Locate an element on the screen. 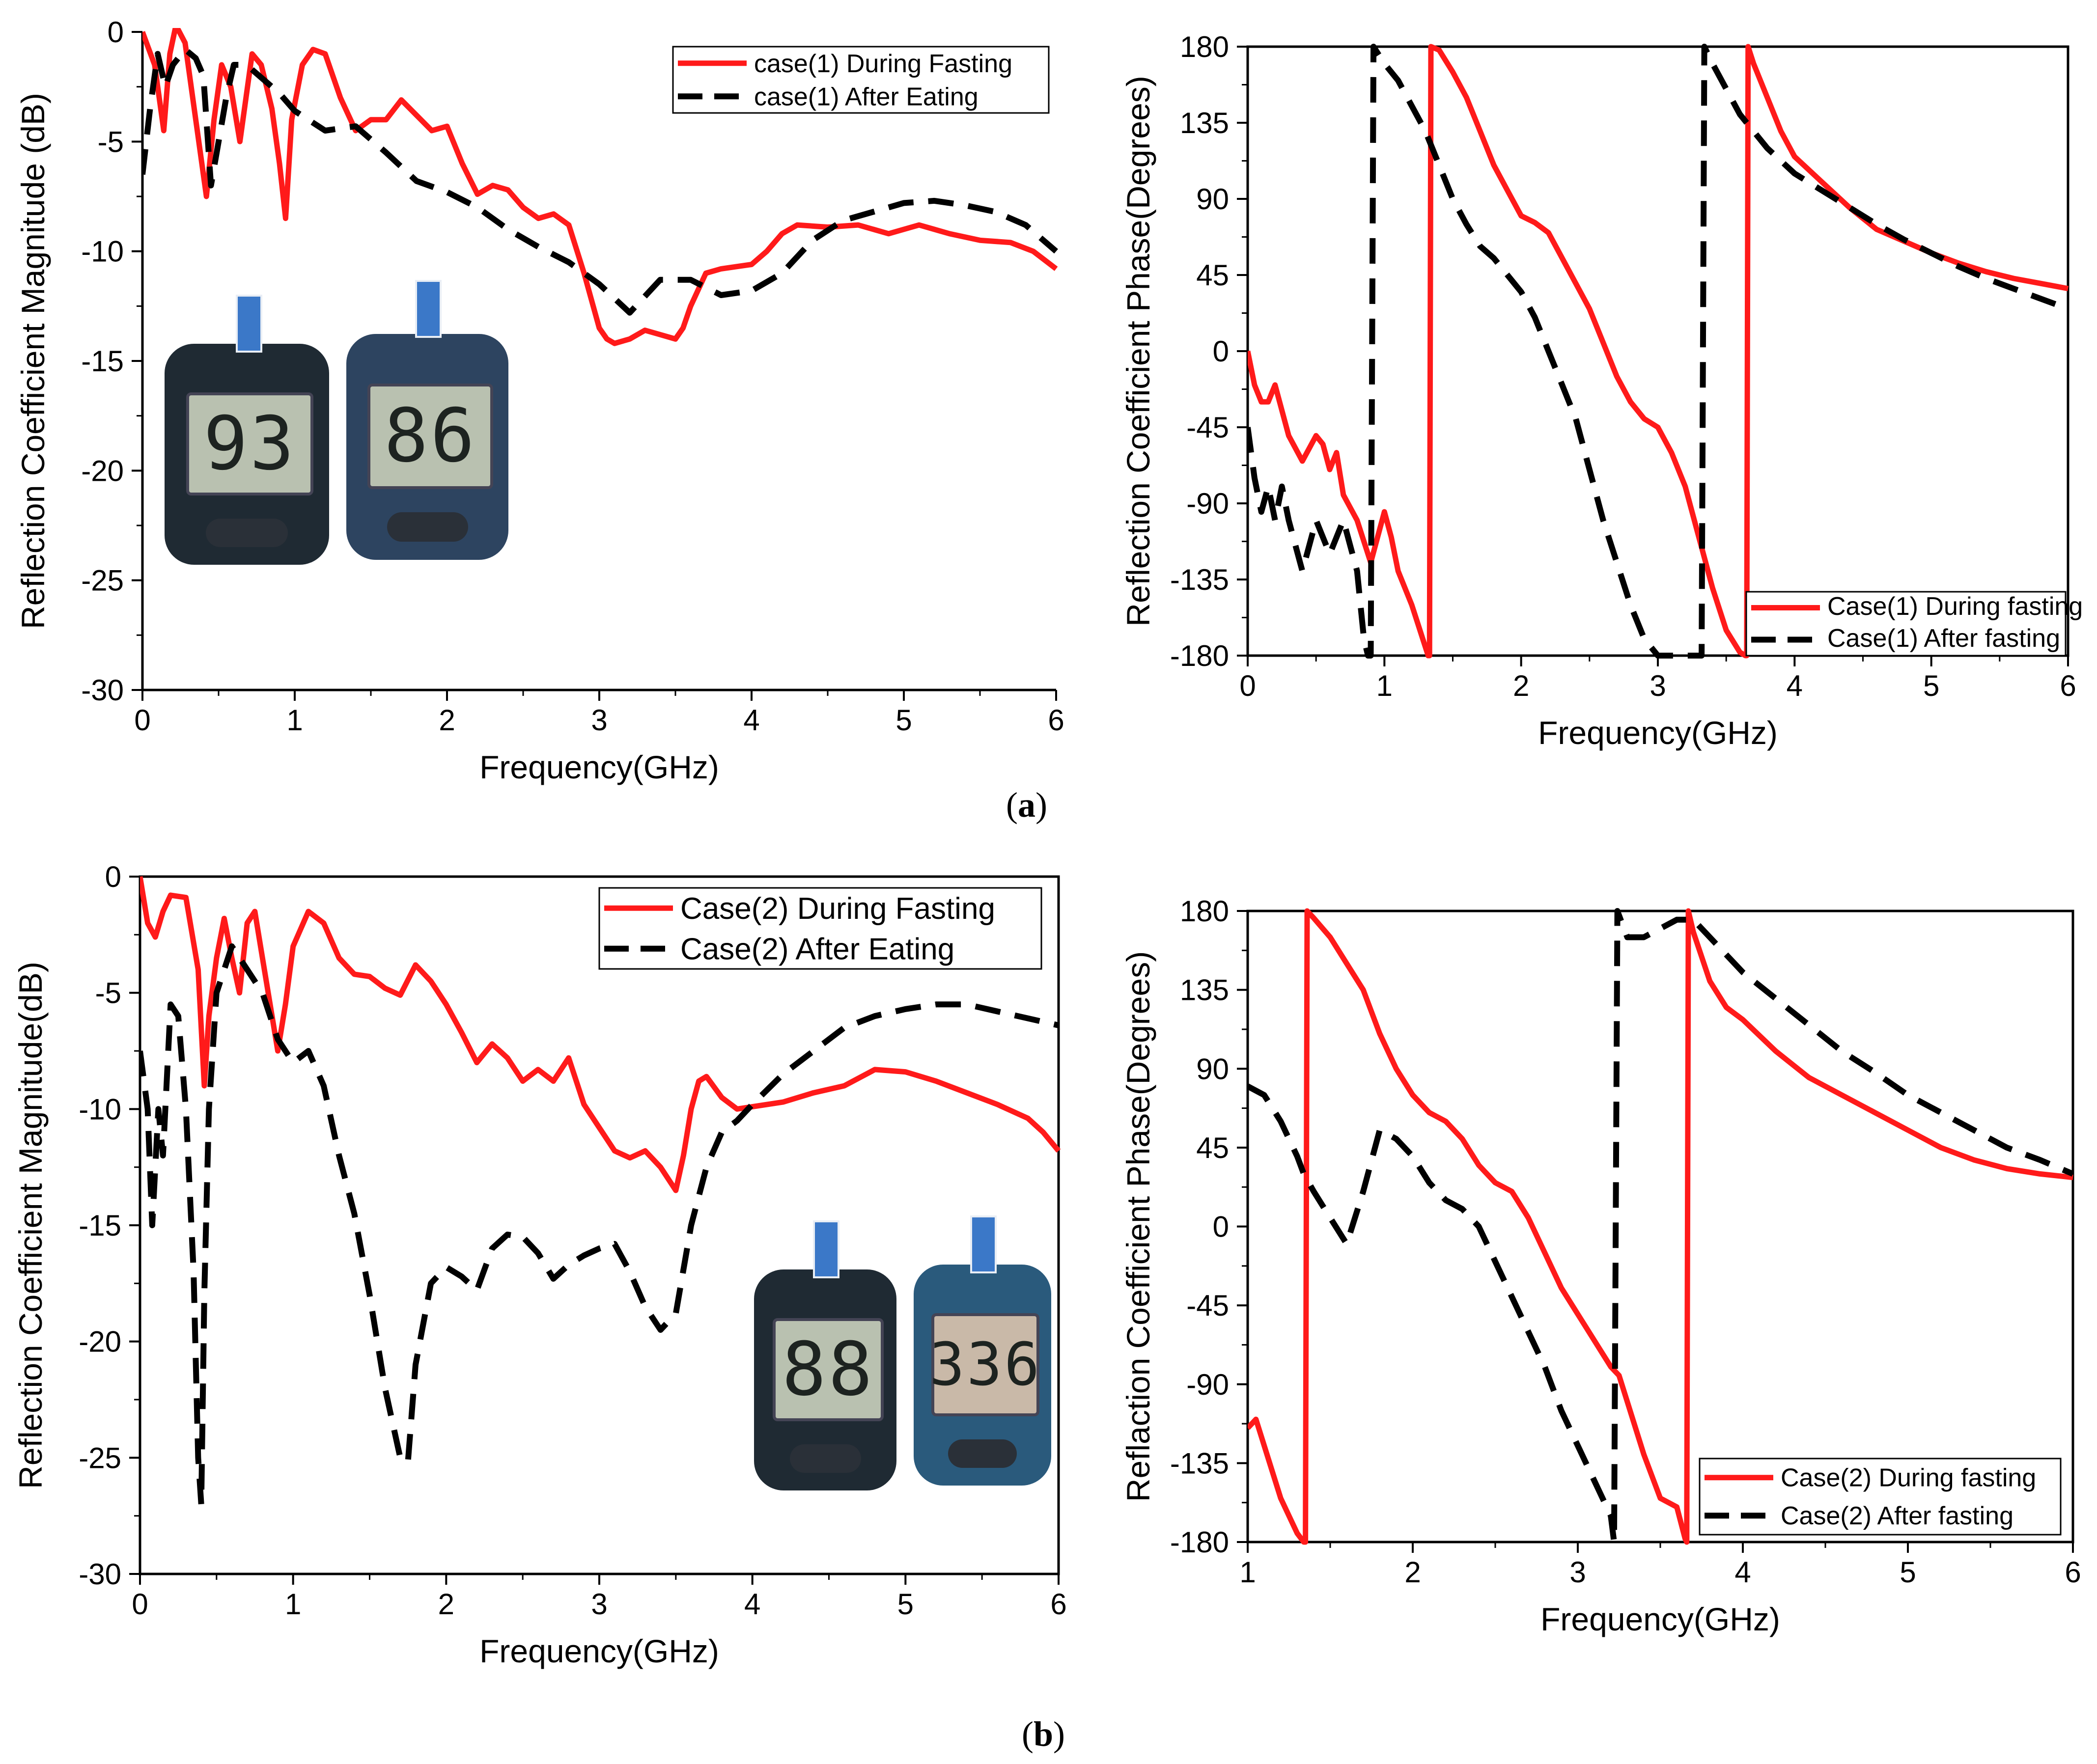 This screenshot has width=2097, height=1764. legend-label: Case(1) During fasting is located at coordinates (1955, 607).